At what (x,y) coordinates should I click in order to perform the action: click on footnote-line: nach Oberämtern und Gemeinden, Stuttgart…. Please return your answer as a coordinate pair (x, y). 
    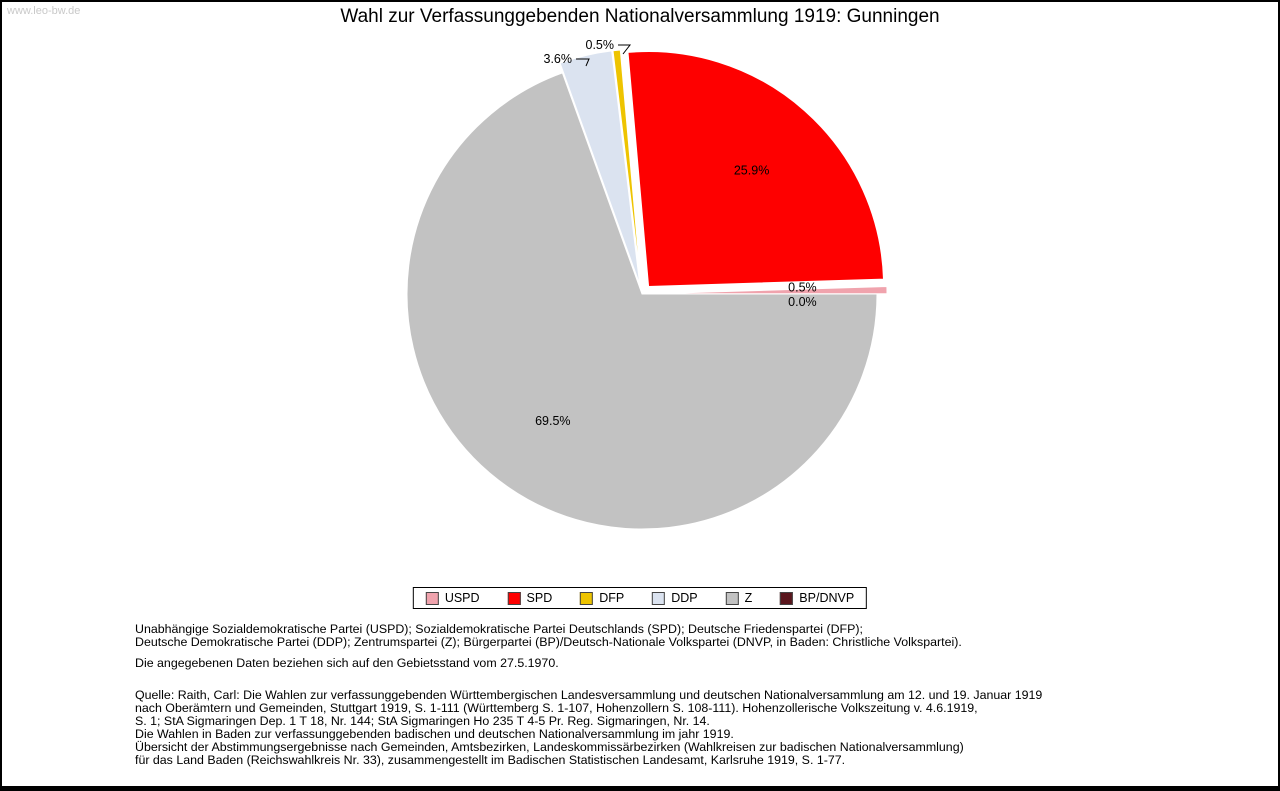
    Looking at the image, I should click on (556, 707).